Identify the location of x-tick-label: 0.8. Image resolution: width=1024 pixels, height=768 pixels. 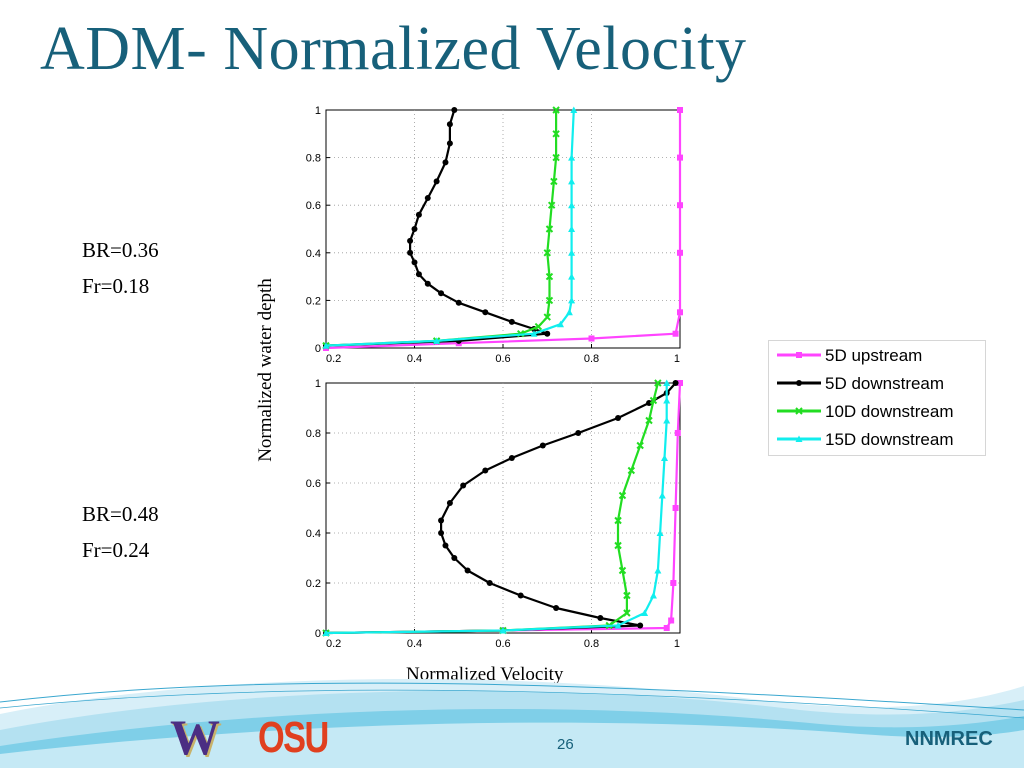
(591, 359).